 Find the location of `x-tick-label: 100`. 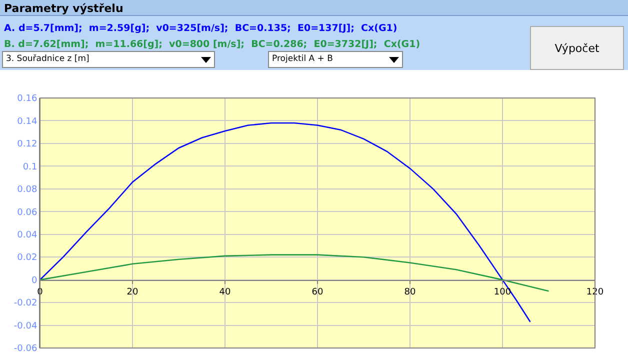

x-tick-label: 100 is located at coordinates (503, 293).